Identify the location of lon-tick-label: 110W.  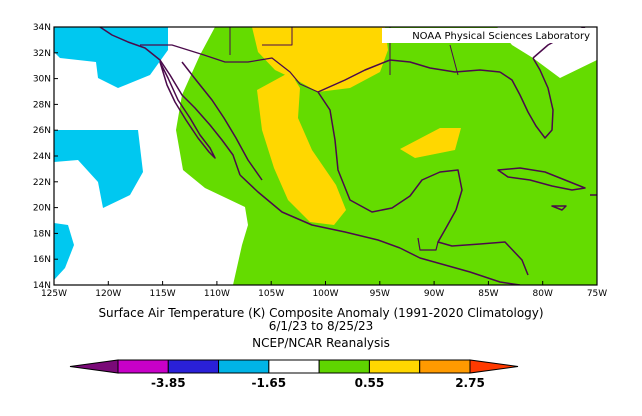
(217, 294).